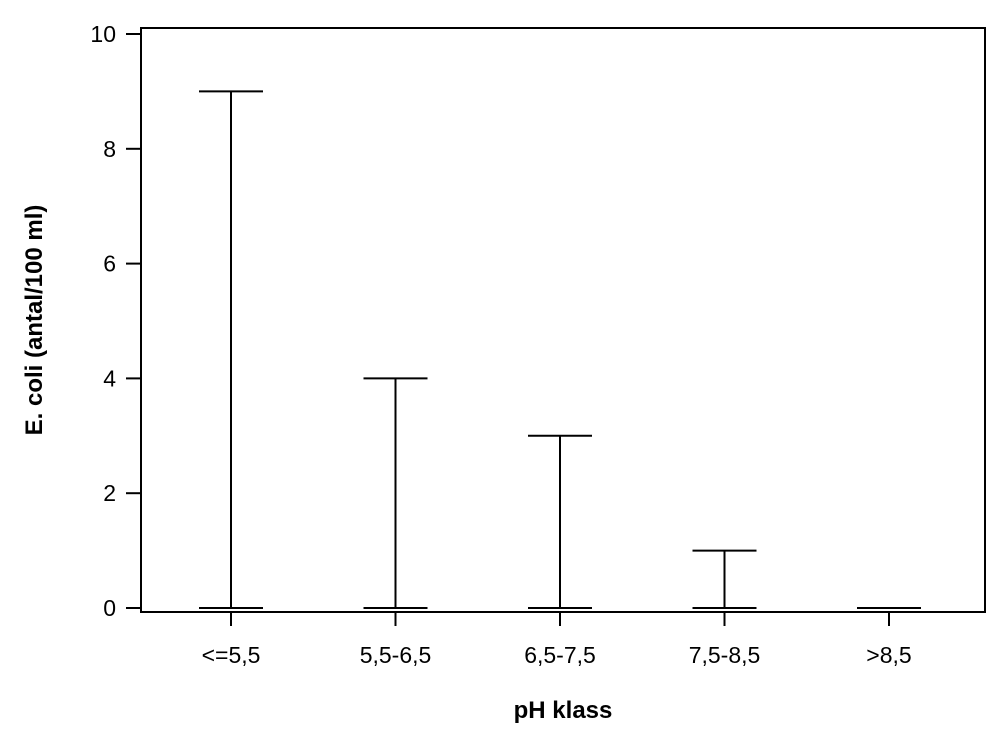 This screenshot has height=750, width=1000. I want to click on y-tick-label: 8, so click(109, 149).